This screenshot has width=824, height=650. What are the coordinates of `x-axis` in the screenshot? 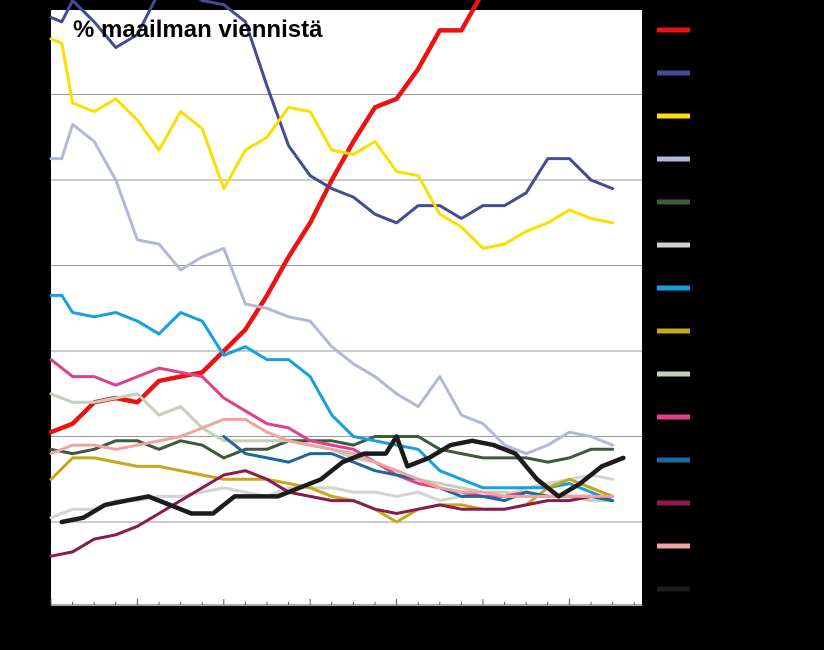 It's located at (346, 602).